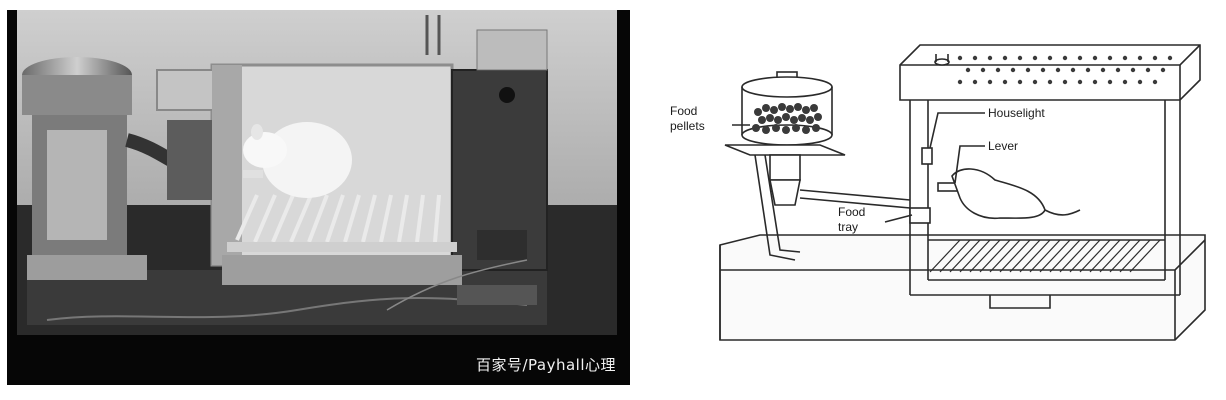  Describe the element at coordinates (545, 365) in the screenshot. I see `photo-watermark: 百家号/Payhall心理` at that location.